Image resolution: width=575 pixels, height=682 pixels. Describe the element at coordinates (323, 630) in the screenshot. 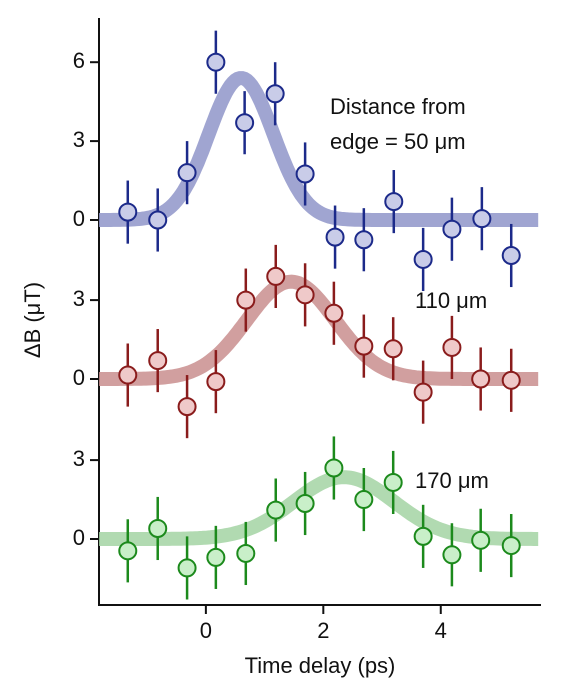

I see `x-tick-label: 2` at that location.